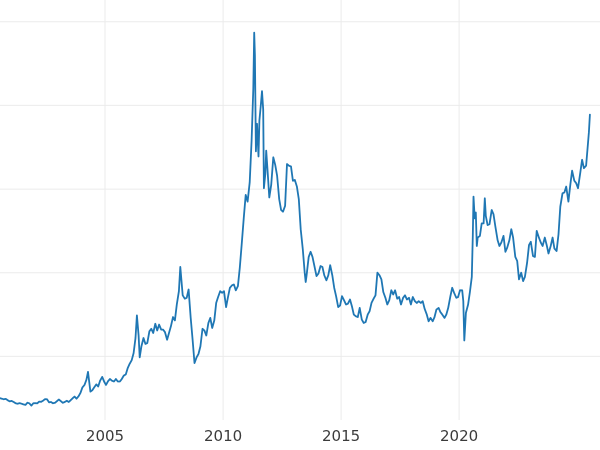  Describe the element at coordinates (282, 436) in the screenshot. I see `x-axis-labels-group: 2005 2010 2015 2020` at that location.